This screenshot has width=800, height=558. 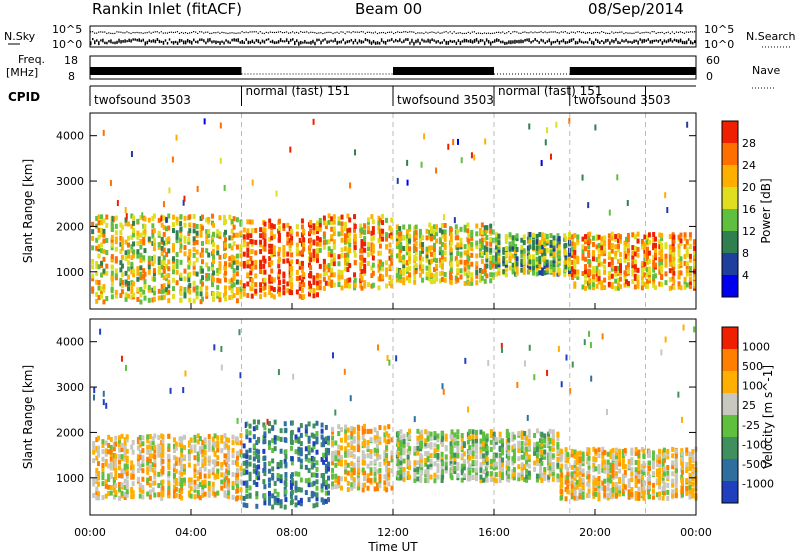 I want to click on freq-tick-top: 18, so click(x=71, y=60).